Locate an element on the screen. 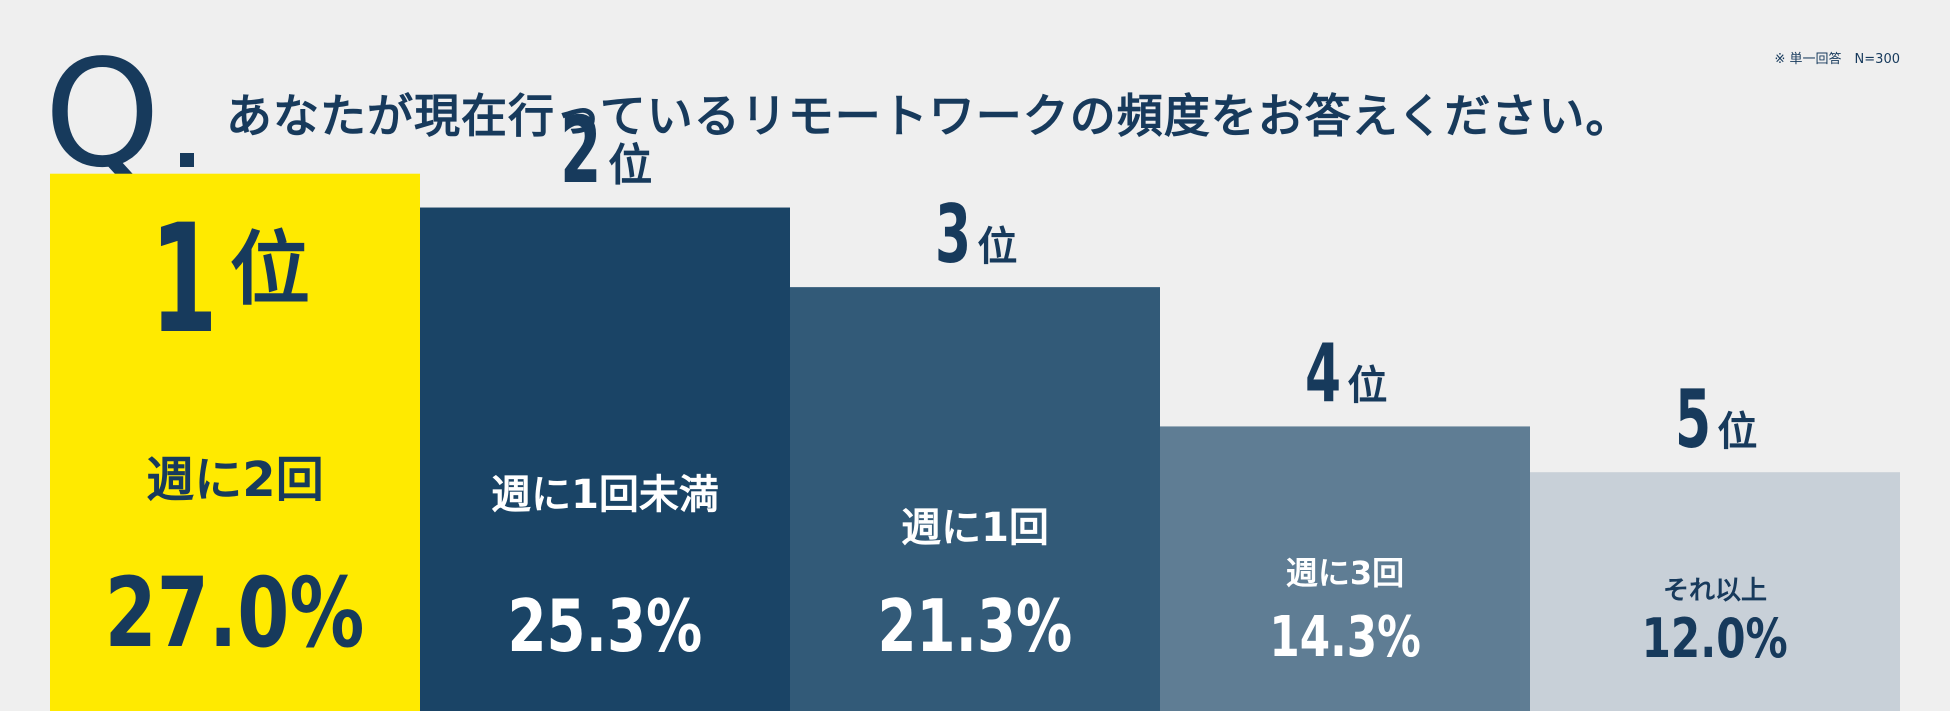 Image resolution: width=1950 pixels, height=711 pixels. rank-number: 2 is located at coordinates (581, 150).